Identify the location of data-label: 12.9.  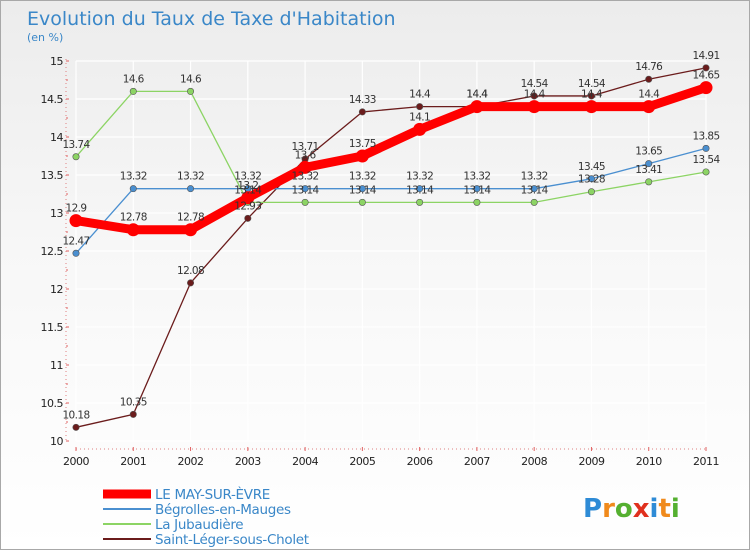
(76, 209).